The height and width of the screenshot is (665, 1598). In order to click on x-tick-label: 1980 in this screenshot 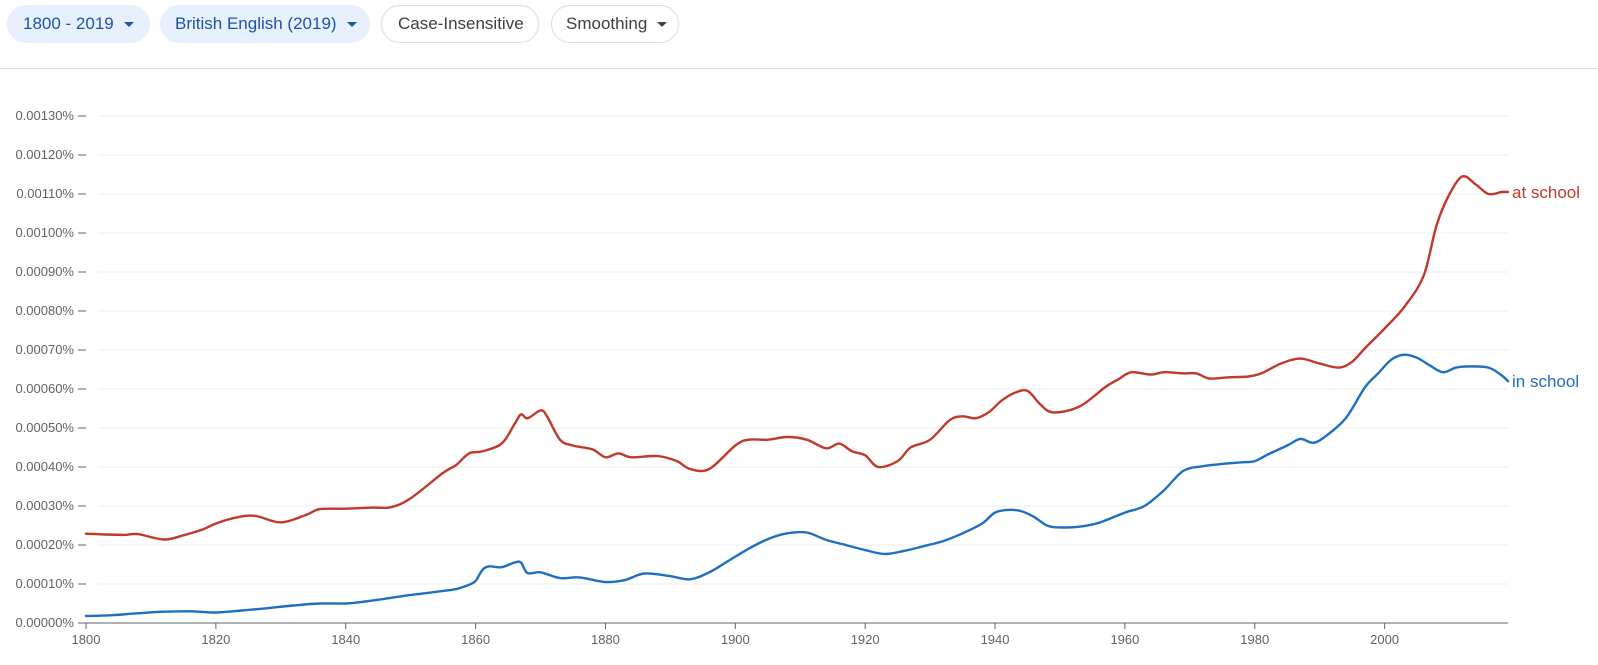, I will do `click(1254, 639)`.